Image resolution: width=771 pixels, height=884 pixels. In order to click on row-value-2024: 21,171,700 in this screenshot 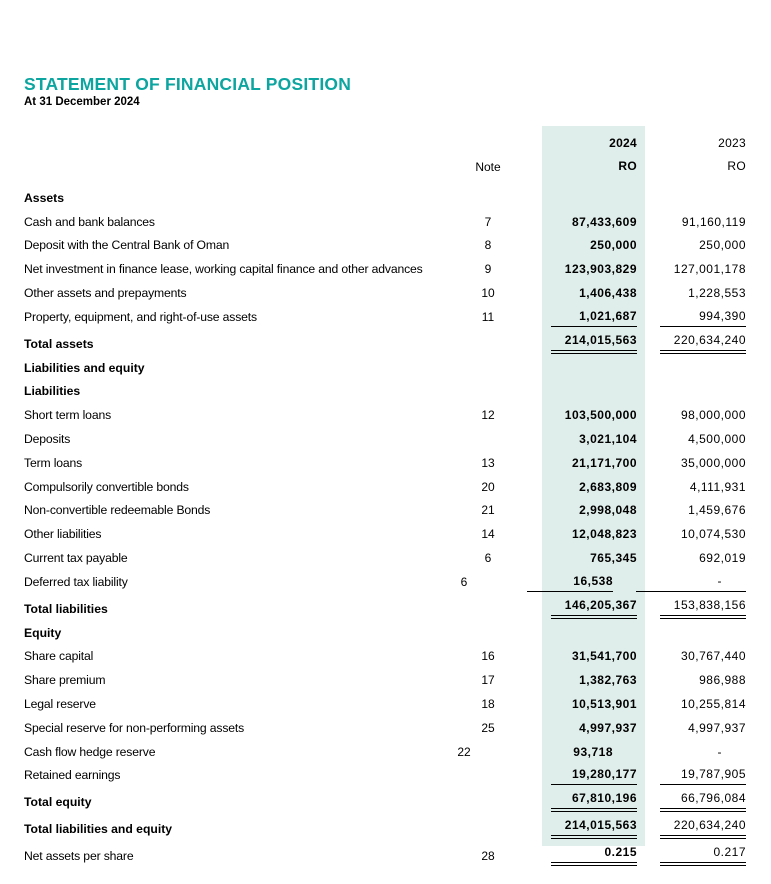, I will do `click(604, 462)`.